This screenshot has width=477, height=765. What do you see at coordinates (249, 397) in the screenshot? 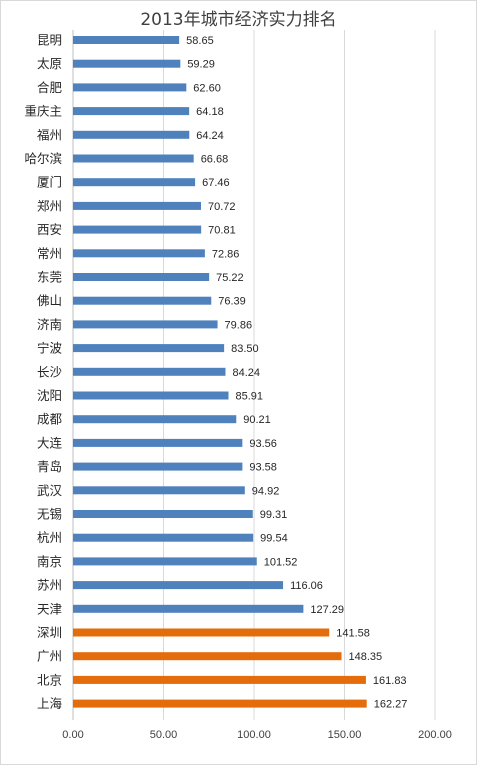
I see `data-label: 85.91` at bounding box center [249, 397].